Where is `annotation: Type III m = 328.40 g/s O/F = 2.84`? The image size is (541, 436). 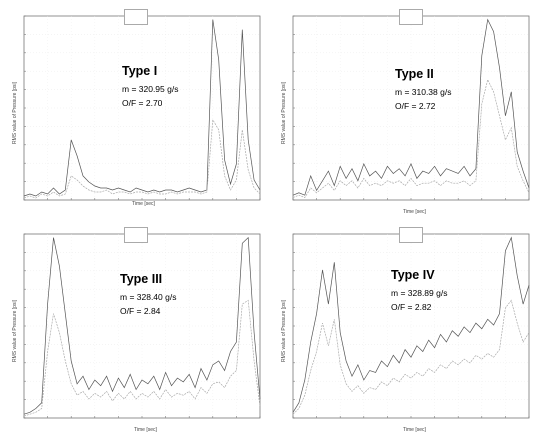 annotation: Type III m = 328.40 g/s O/F = 2.84 is located at coordinates (148, 295).